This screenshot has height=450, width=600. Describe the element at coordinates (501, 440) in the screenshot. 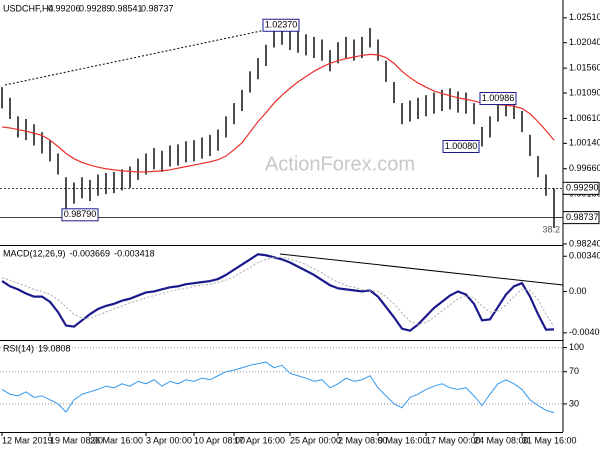

I see `x-tick-label: 24 May 08:00` at that location.